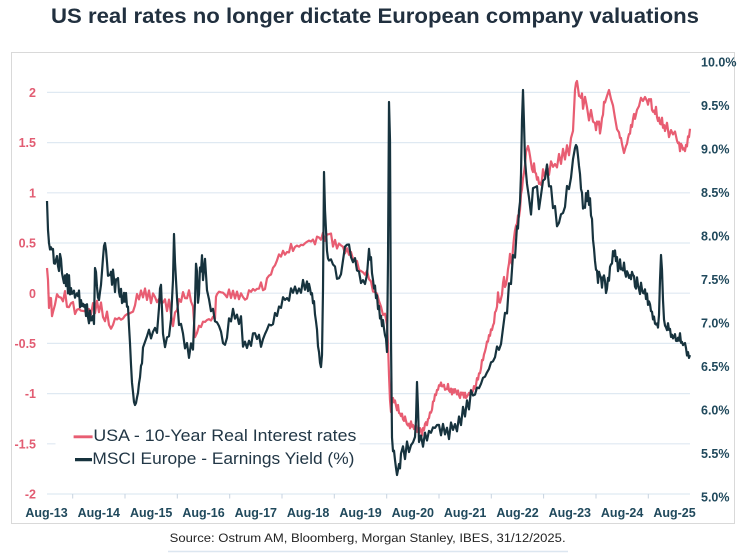 The image size is (750, 556). Describe the element at coordinates (30, 495) in the screenshot. I see `svg-text: -2` at that location.